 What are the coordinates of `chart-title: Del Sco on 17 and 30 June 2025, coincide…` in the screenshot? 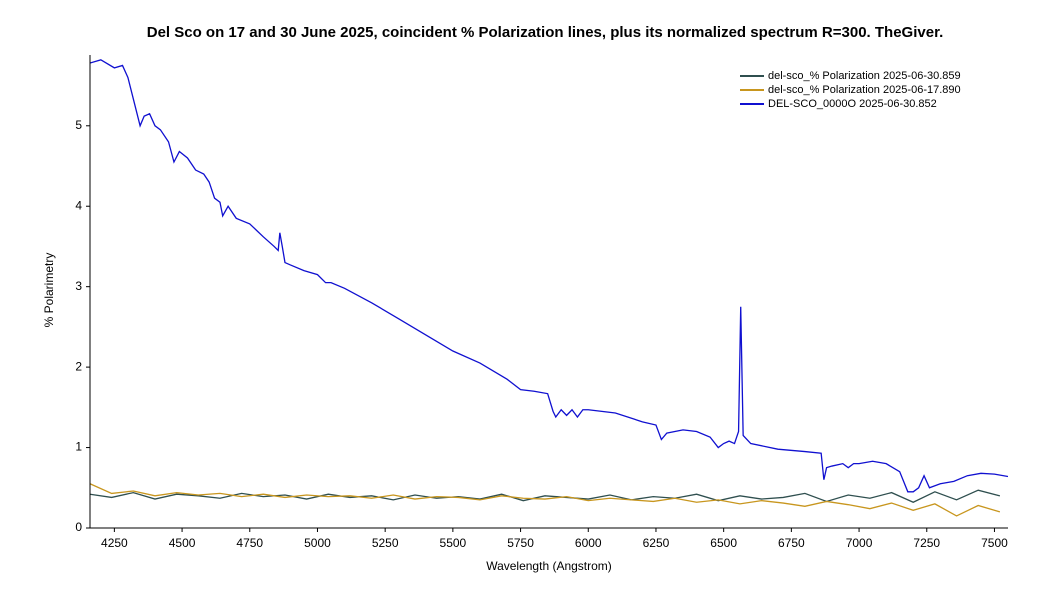 It's located at (545, 32).